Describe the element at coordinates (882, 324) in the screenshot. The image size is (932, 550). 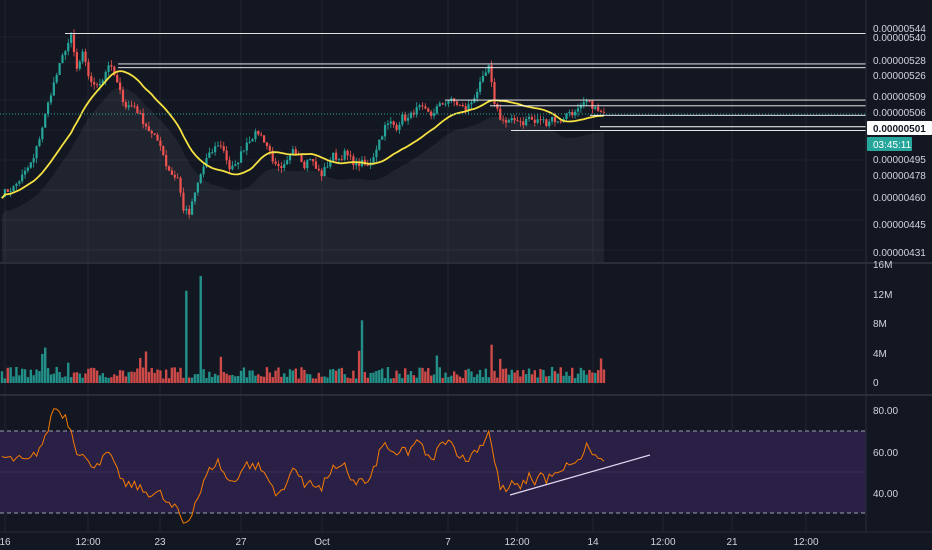
I see `volume-axis: 16M 12M 8M 4M 0` at that location.